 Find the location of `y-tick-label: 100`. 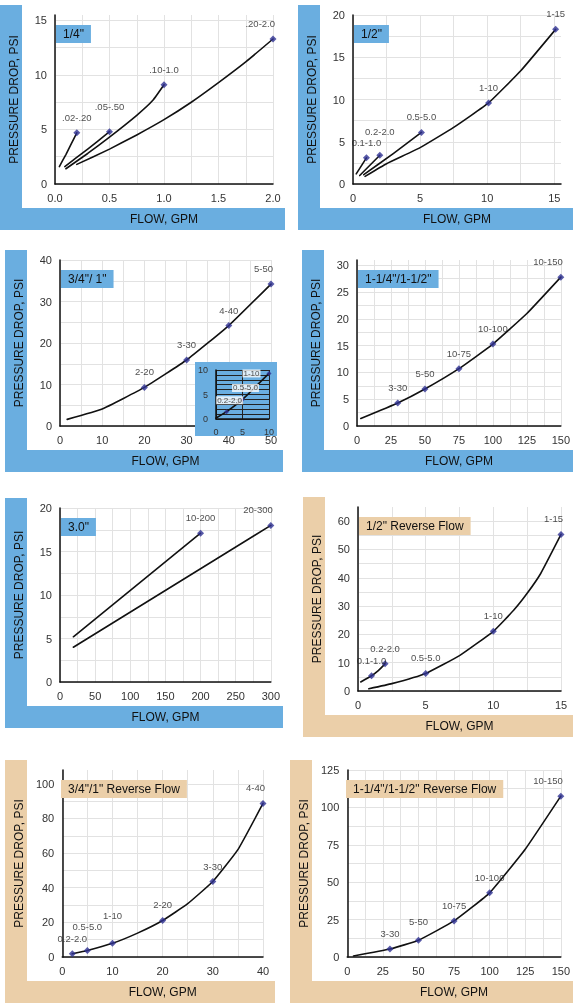

y-tick-label: 100 is located at coordinates (330, 807).